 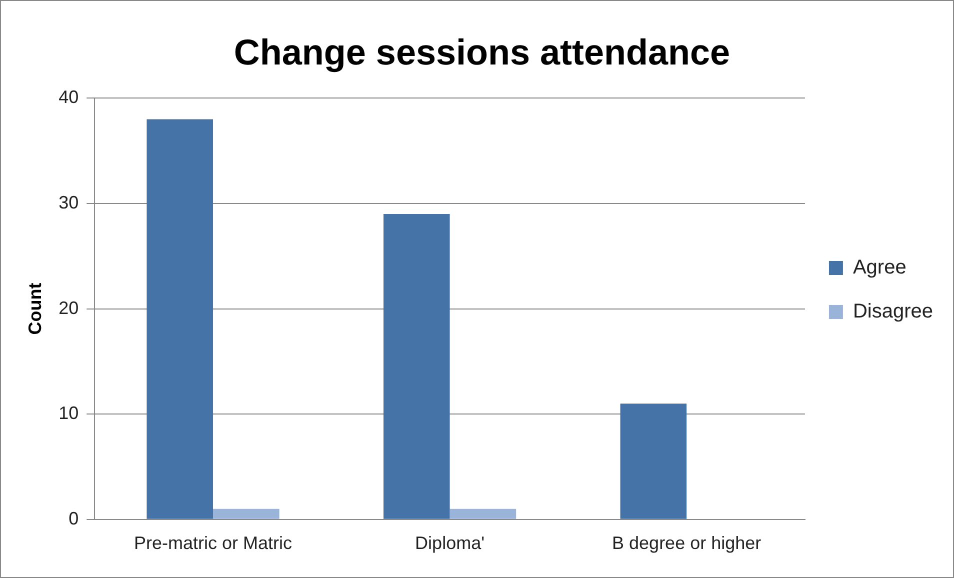 What do you see at coordinates (450, 543) in the screenshot?
I see `x-tick-label: Diploma'` at bounding box center [450, 543].